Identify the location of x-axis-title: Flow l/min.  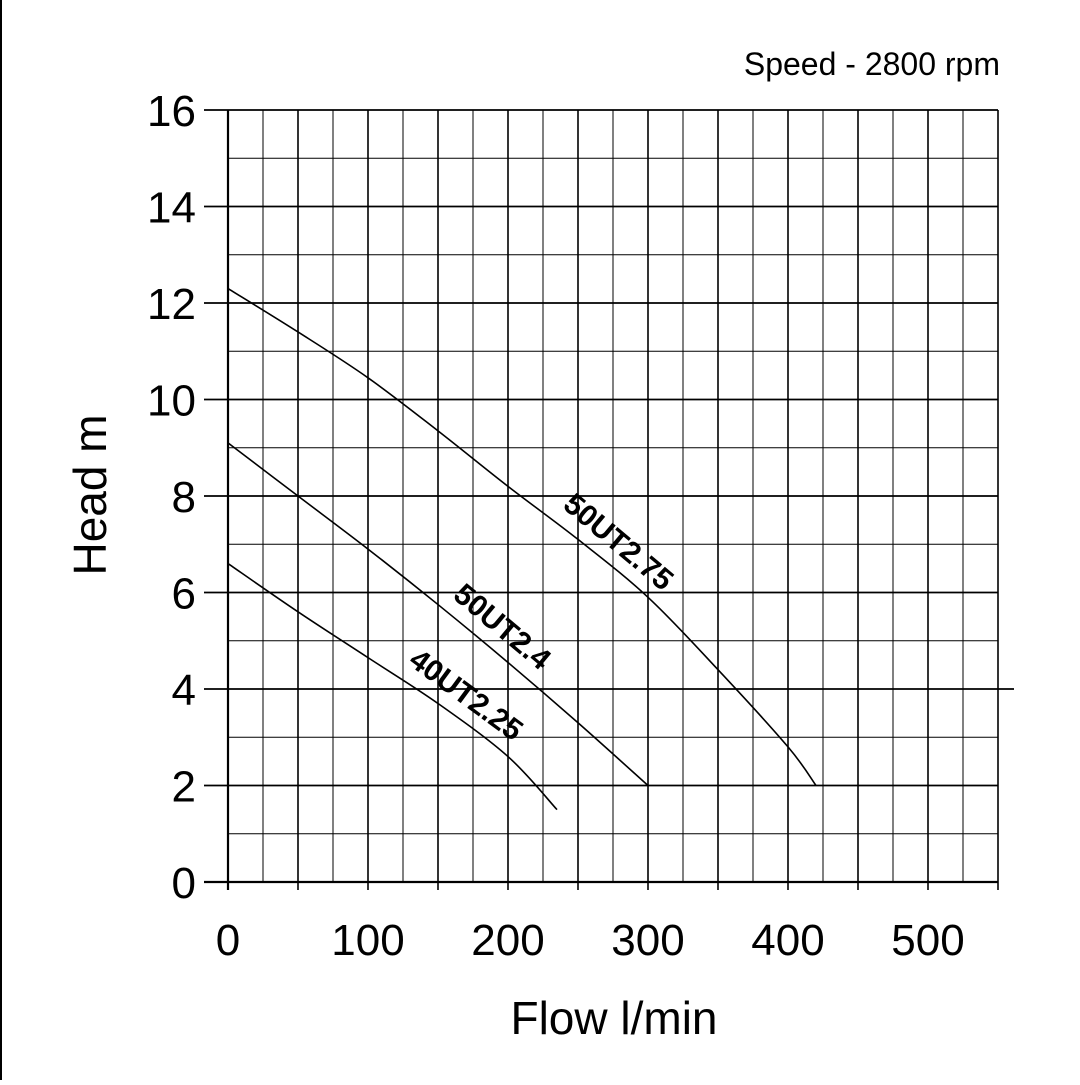
(613, 1018).